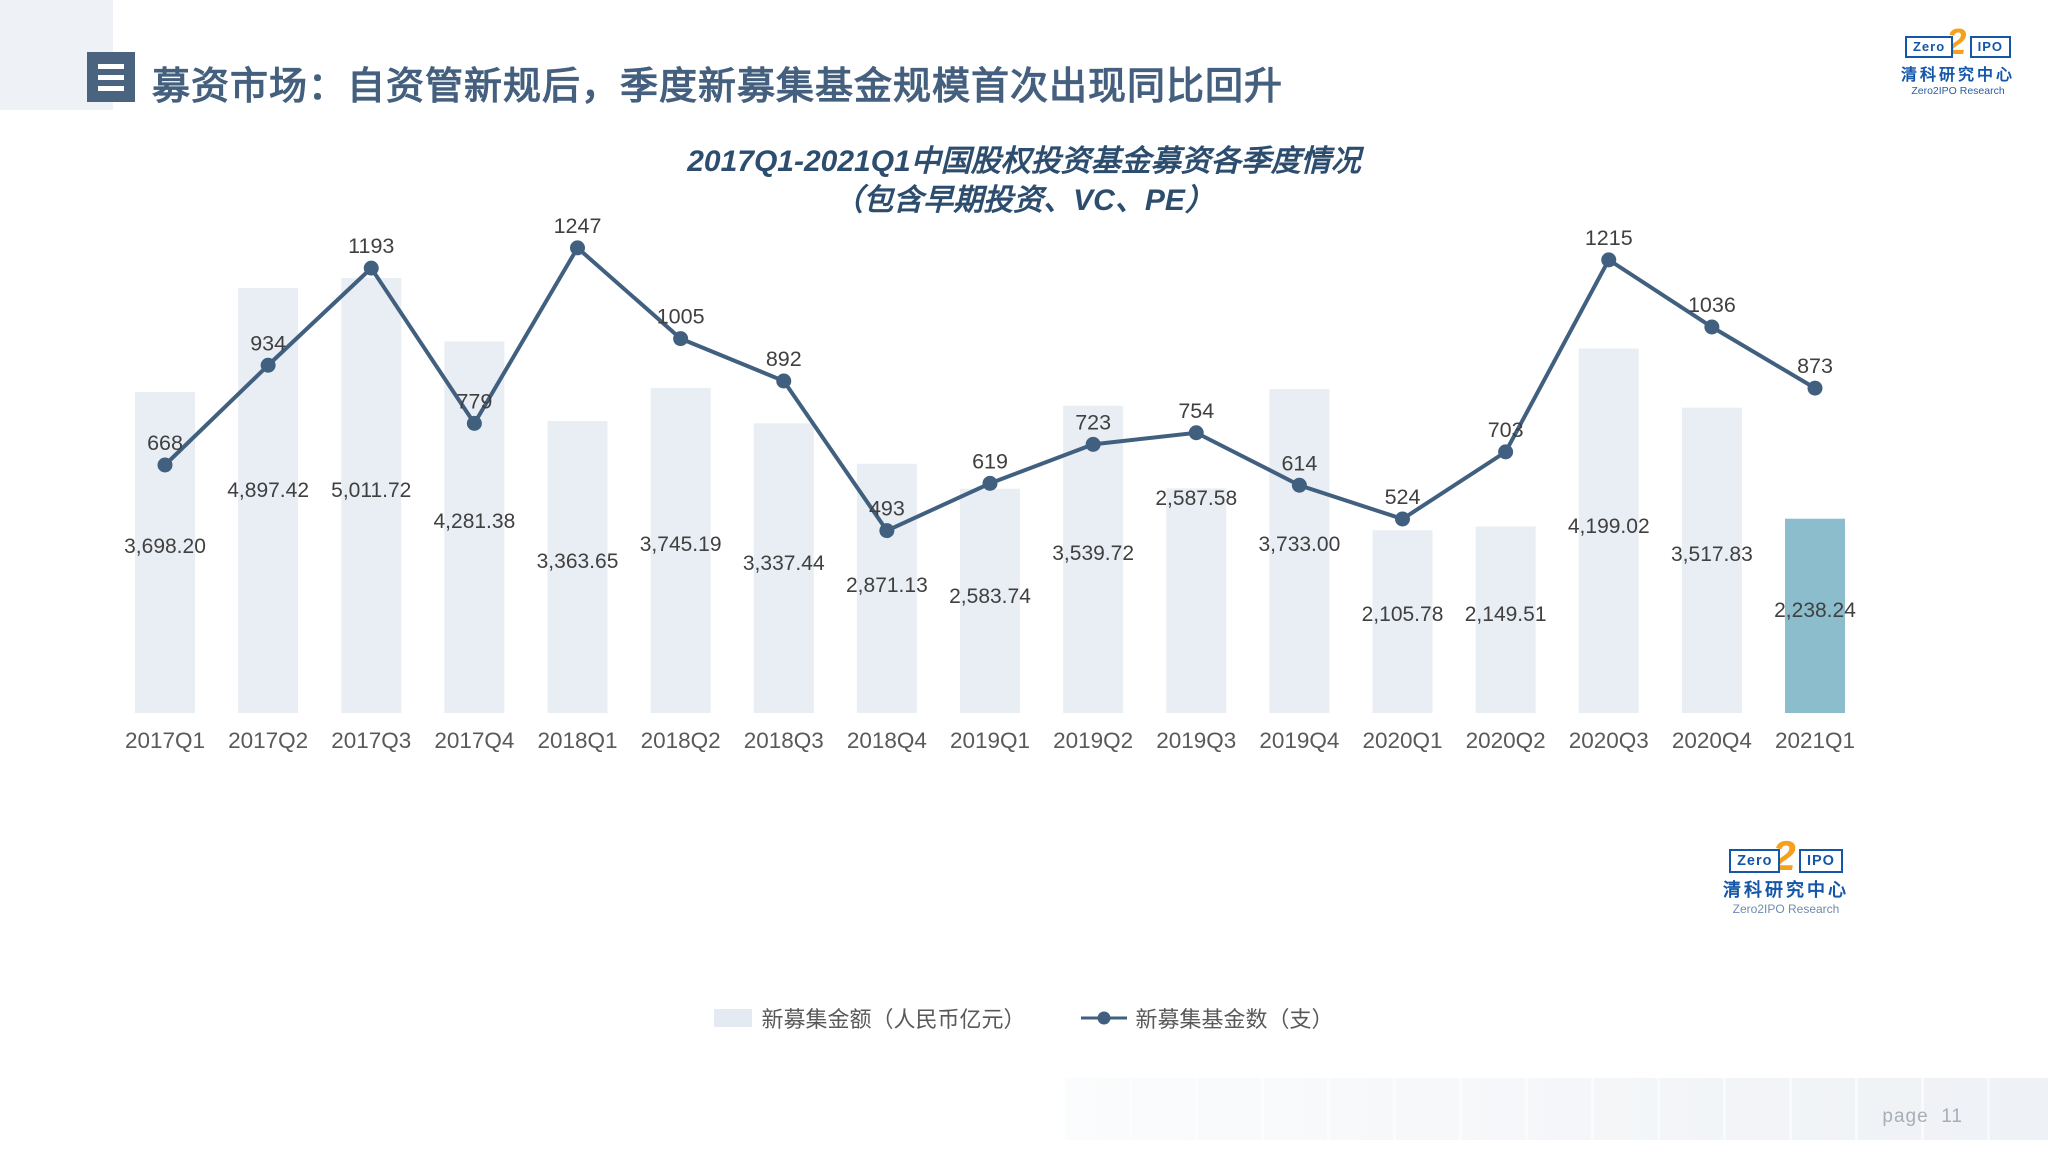  I want to click on bar-label-2018Q2: 3,745.19, so click(681, 544).